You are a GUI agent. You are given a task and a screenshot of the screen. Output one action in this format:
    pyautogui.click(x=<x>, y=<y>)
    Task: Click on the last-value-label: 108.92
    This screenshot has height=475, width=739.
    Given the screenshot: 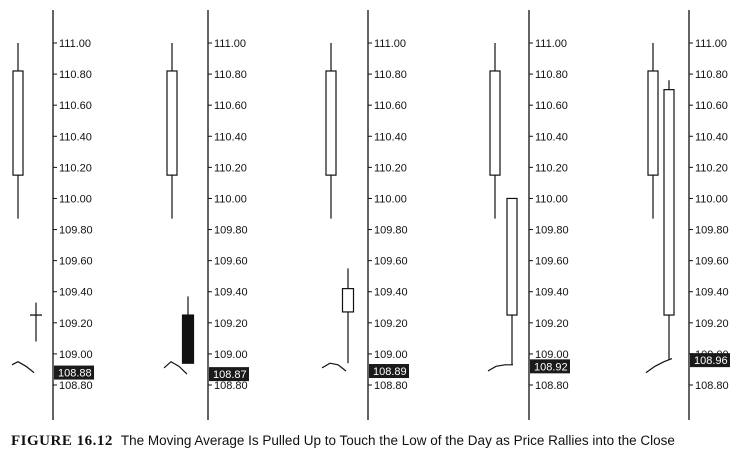 What is the action you would take?
    pyautogui.click(x=551, y=367)
    